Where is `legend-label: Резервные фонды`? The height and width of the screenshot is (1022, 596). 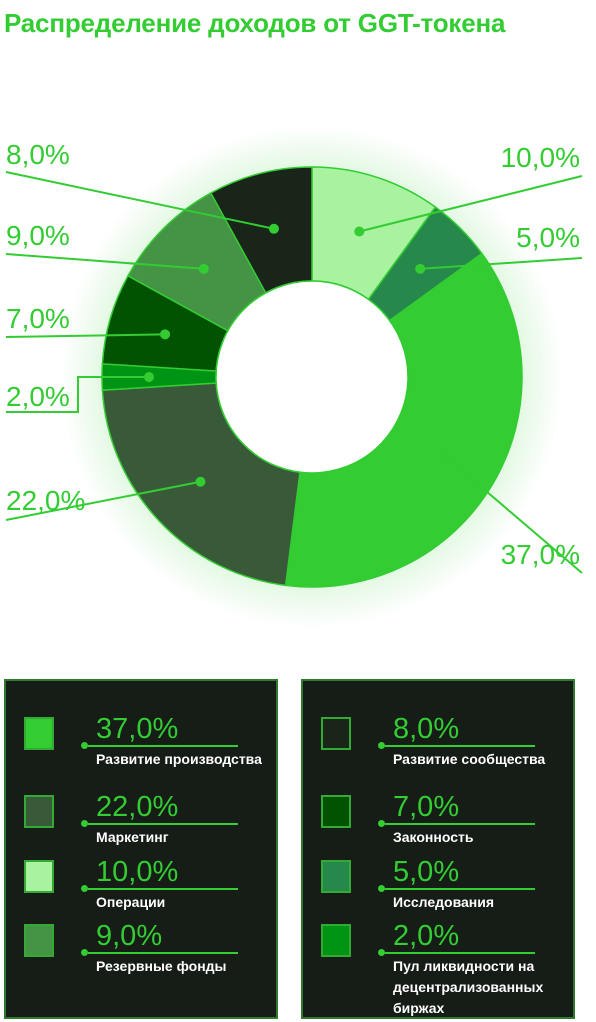
legend-label: Резервные фонды is located at coordinates (161, 966).